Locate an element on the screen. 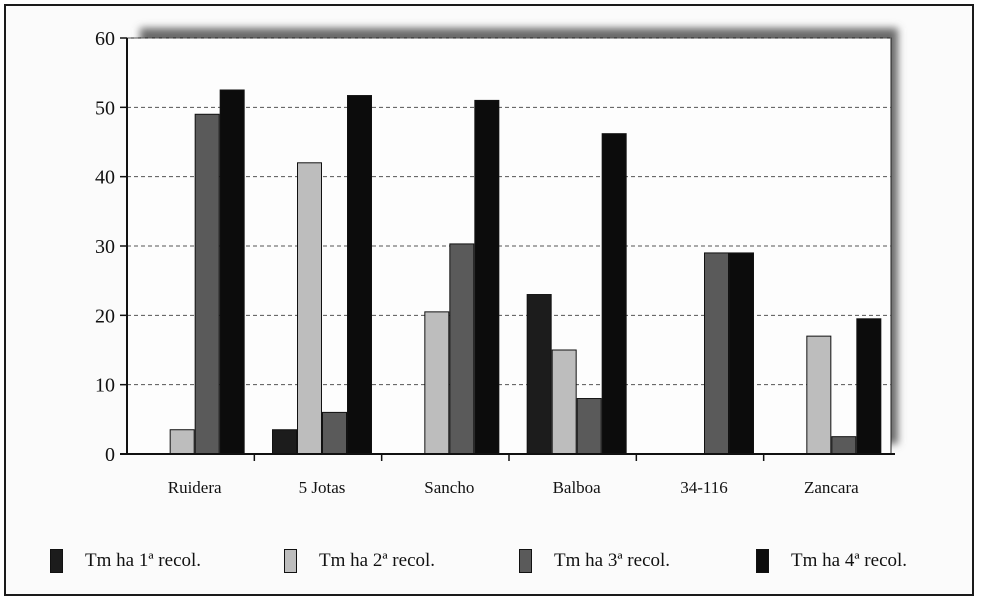 The height and width of the screenshot is (604, 982). legend-item-1: Tm ha 1ª recol. is located at coordinates (125, 561).